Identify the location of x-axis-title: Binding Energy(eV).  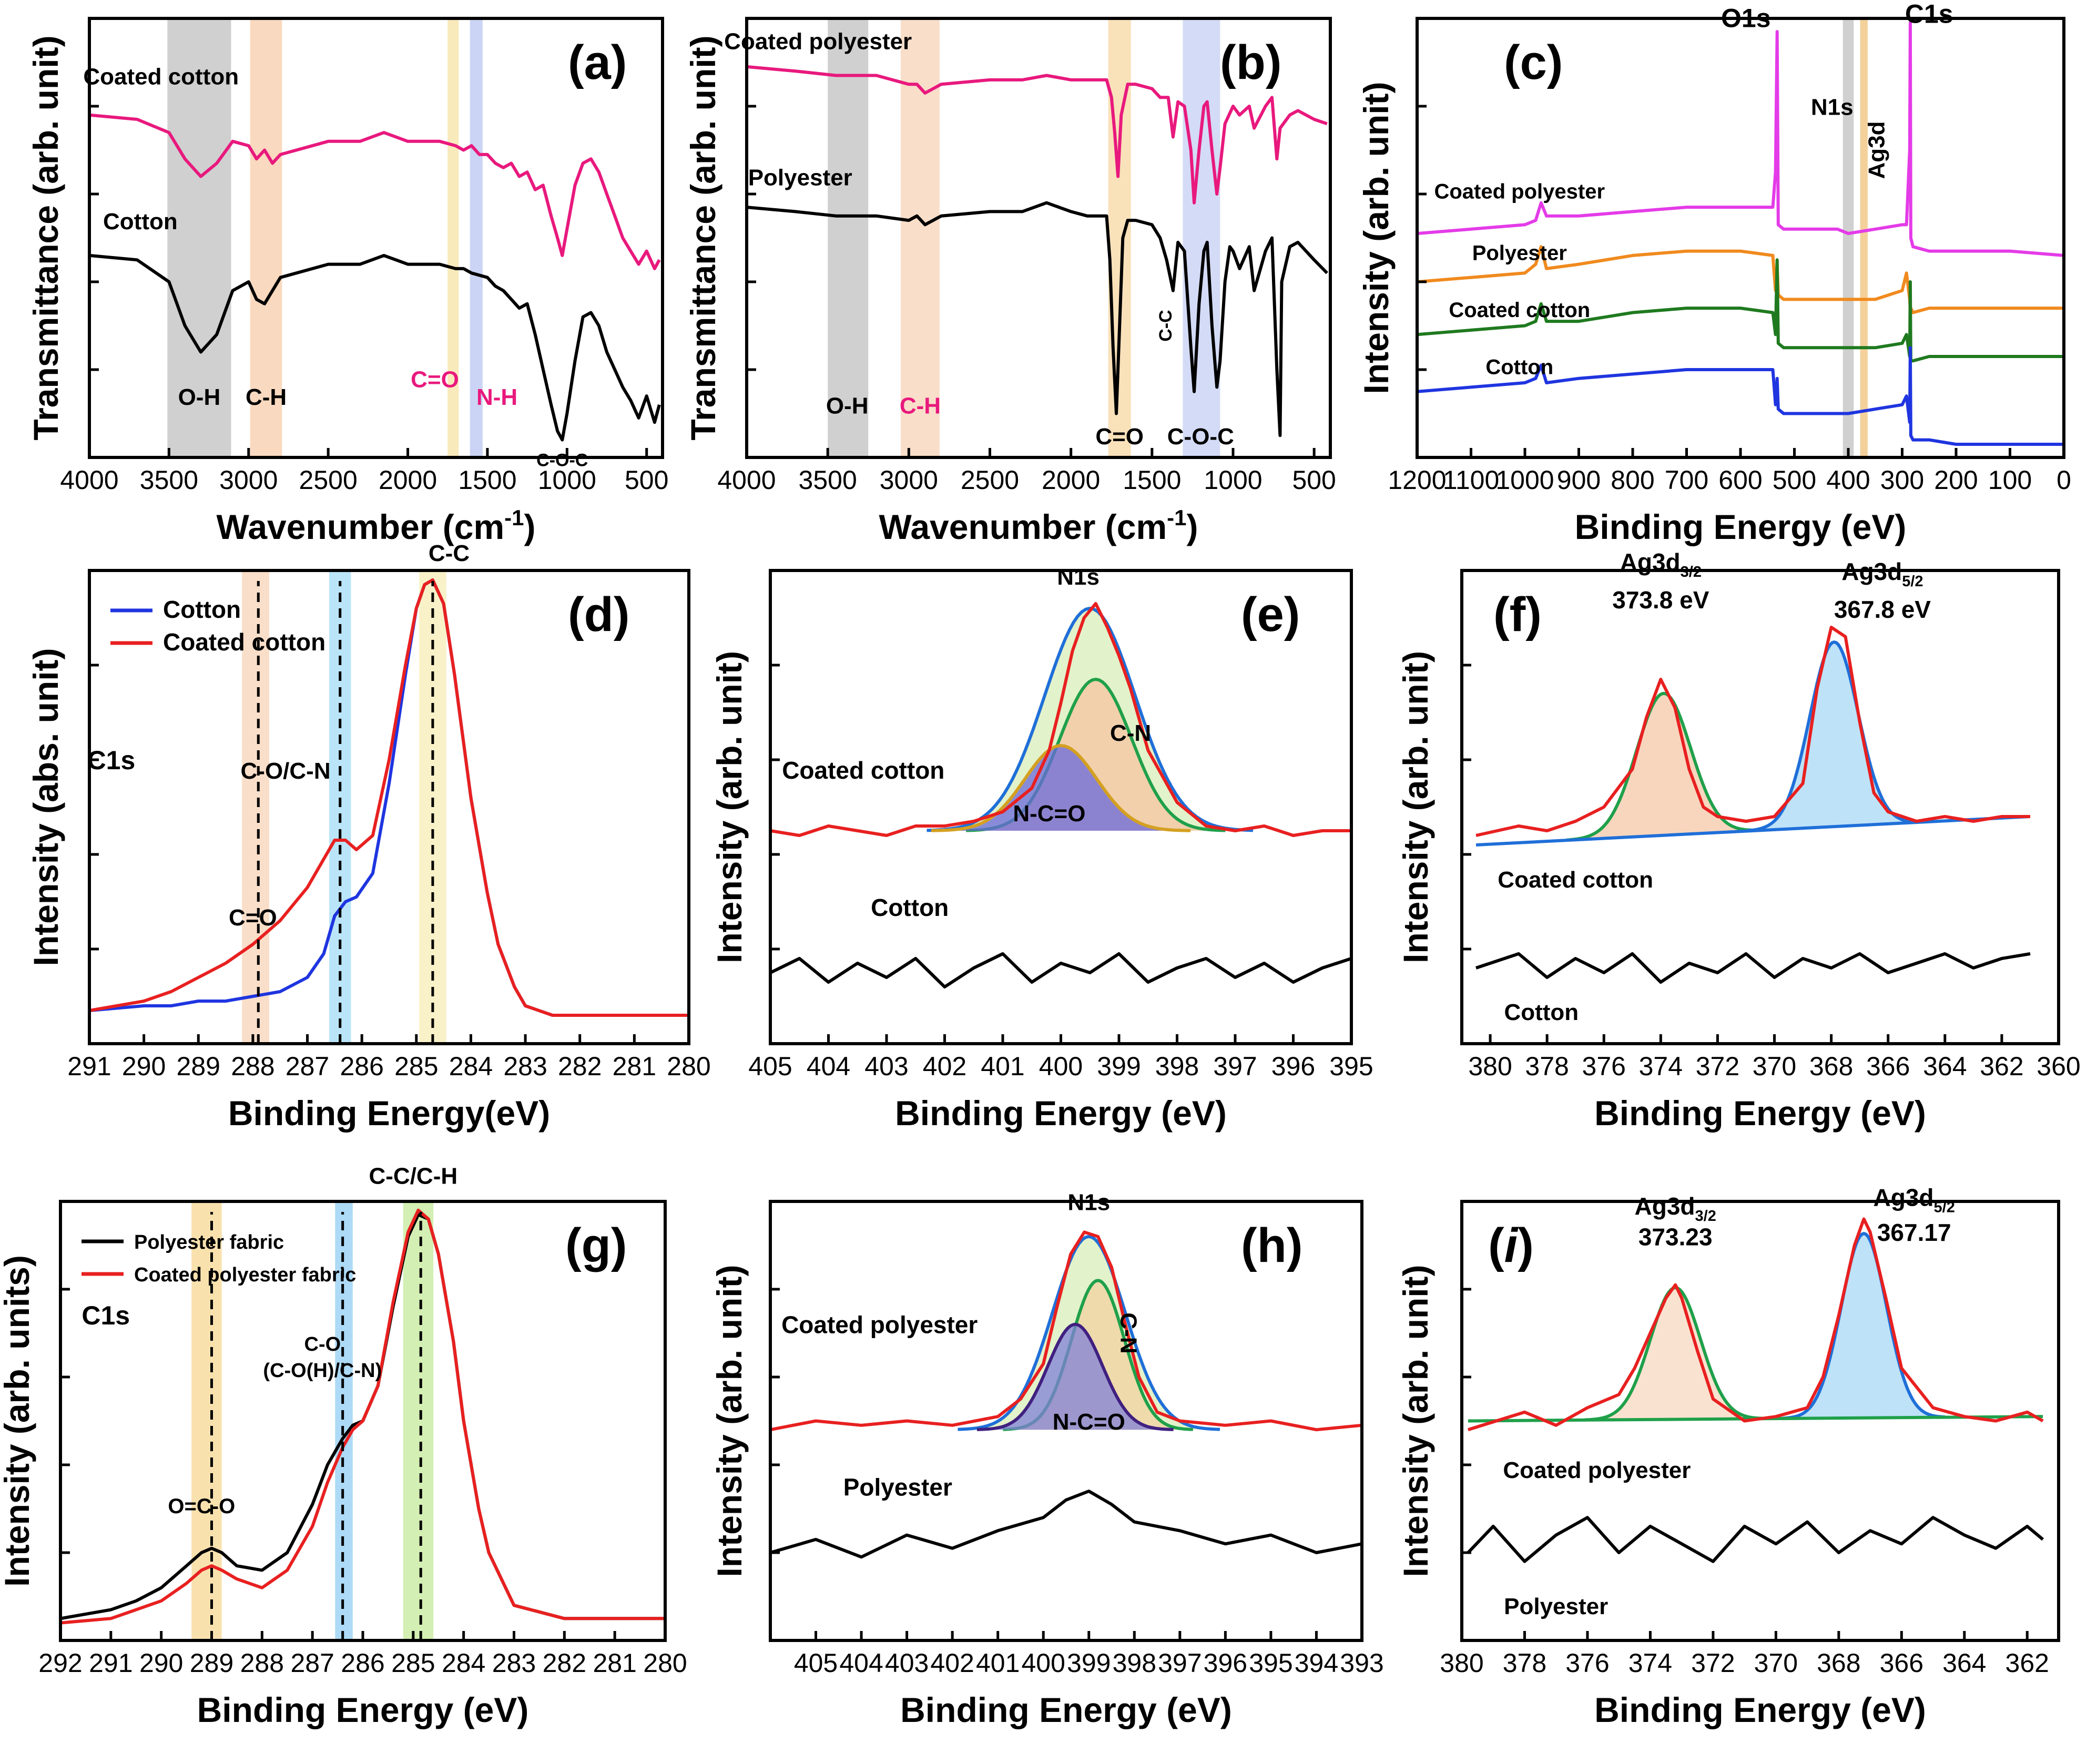
(389, 1114).